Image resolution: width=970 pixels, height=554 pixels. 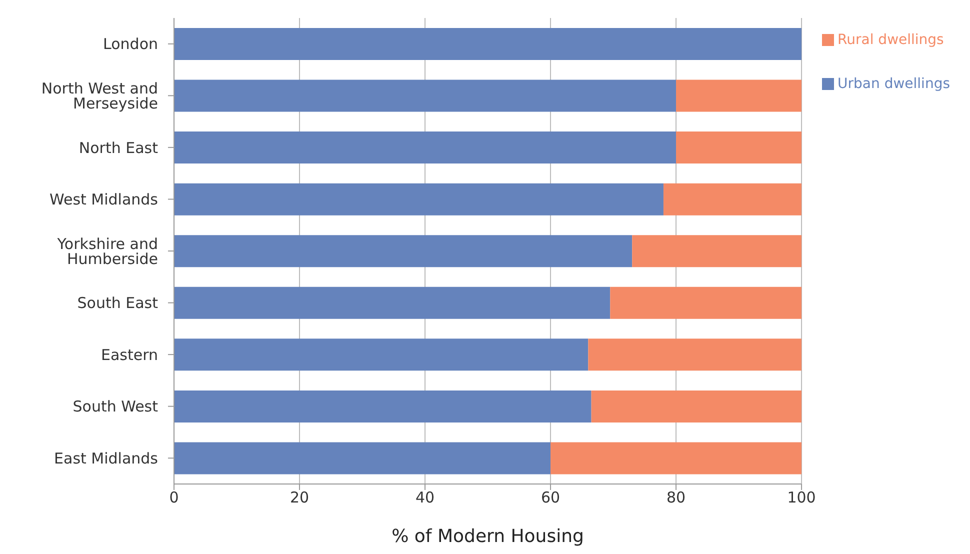 What do you see at coordinates (117, 303) in the screenshot?
I see `y-tick-label: South East` at bounding box center [117, 303].